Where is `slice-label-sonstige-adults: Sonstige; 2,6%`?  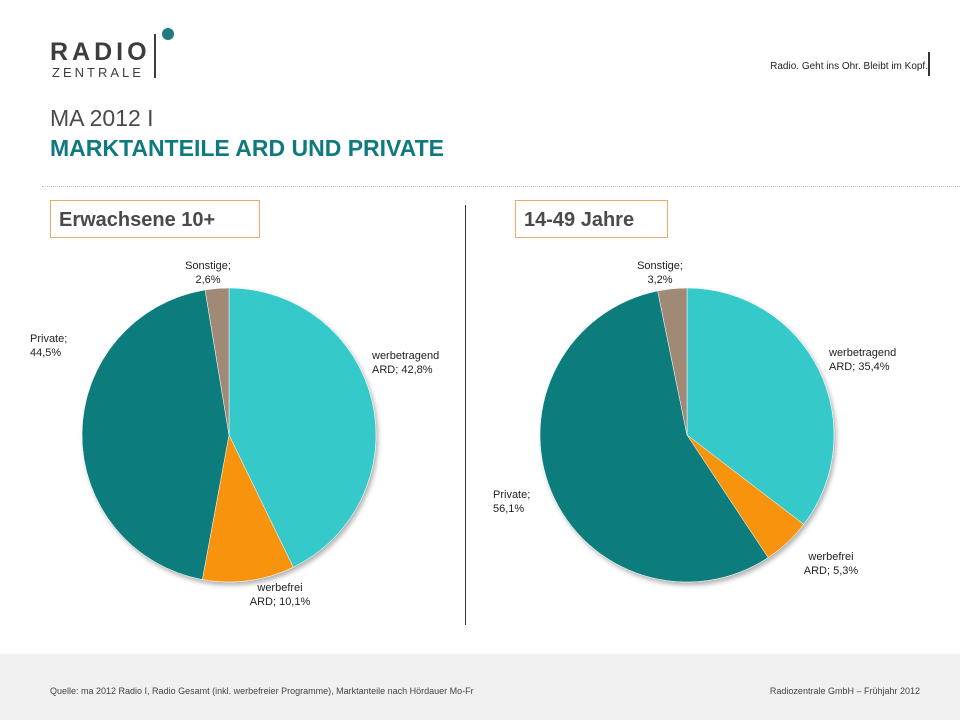 slice-label-sonstige-adults: Sonstige; 2,6% is located at coordinates (208, 273).